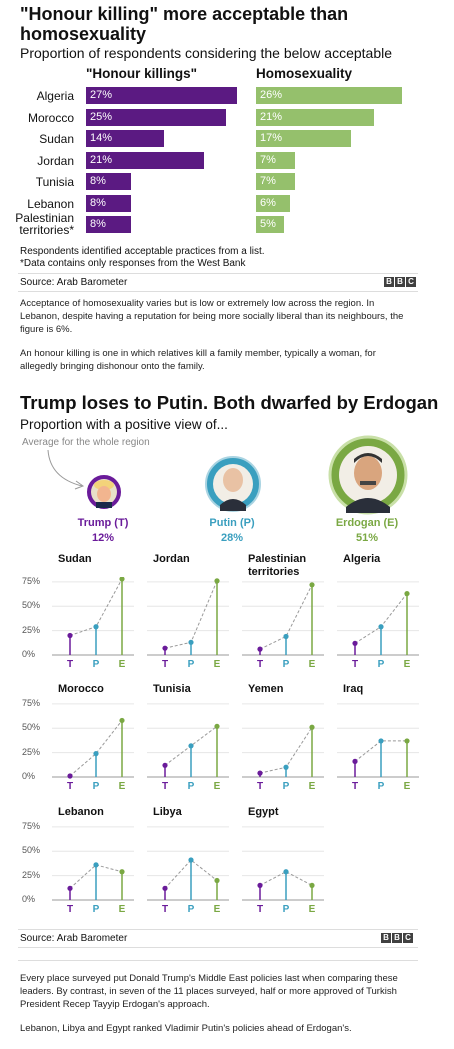 This screenshot has width=454, height=1049. Describe the element at coordinates (266, 689) in the screenshot. I see `panel-title: Yemen` at that location.